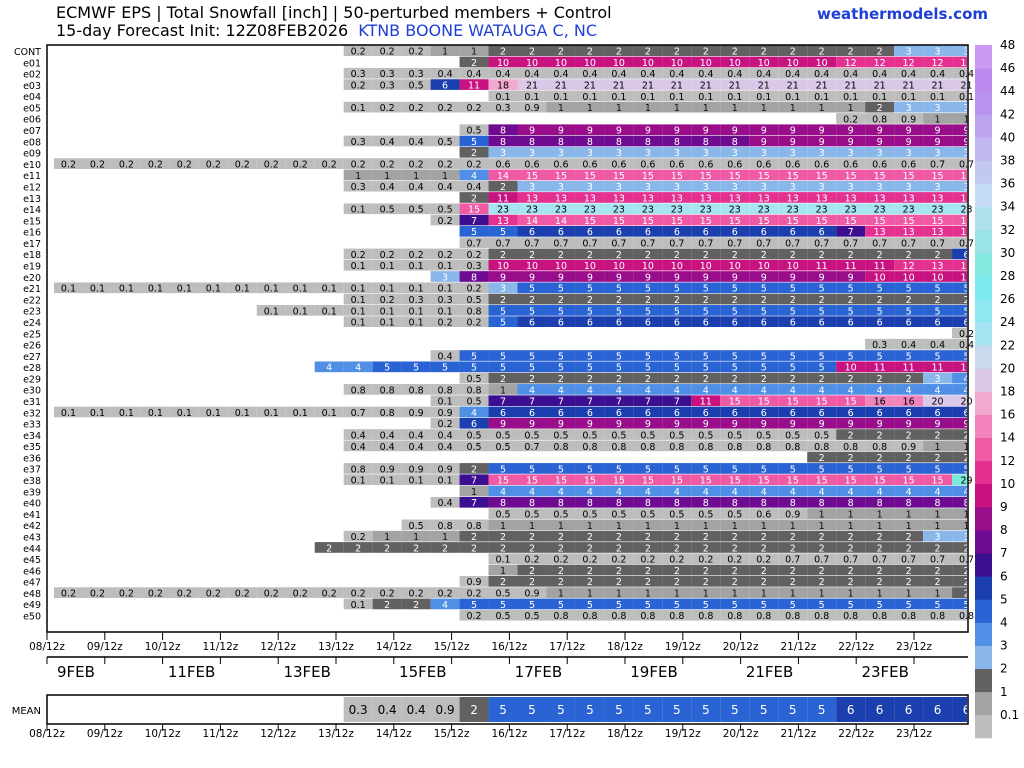 The image size is (1024, 768). Describe the element at coordinates (764, 108) in the screenshot. I see `cell-value-label: 1` at that location.